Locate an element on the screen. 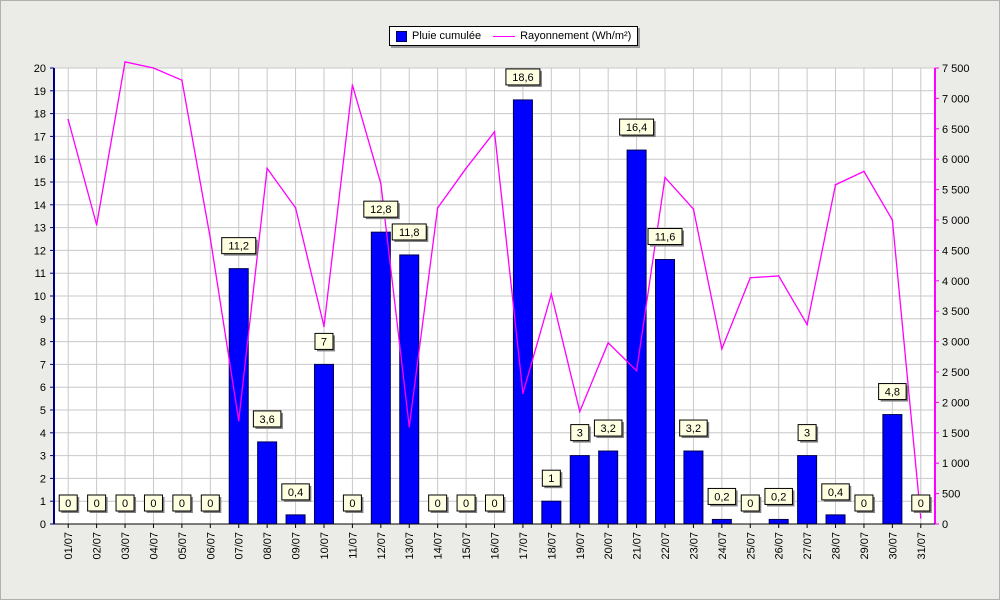 This screenshot has height=600, width=1000. left-axis-tick-label: 14 is located at coordinates (40, 206).